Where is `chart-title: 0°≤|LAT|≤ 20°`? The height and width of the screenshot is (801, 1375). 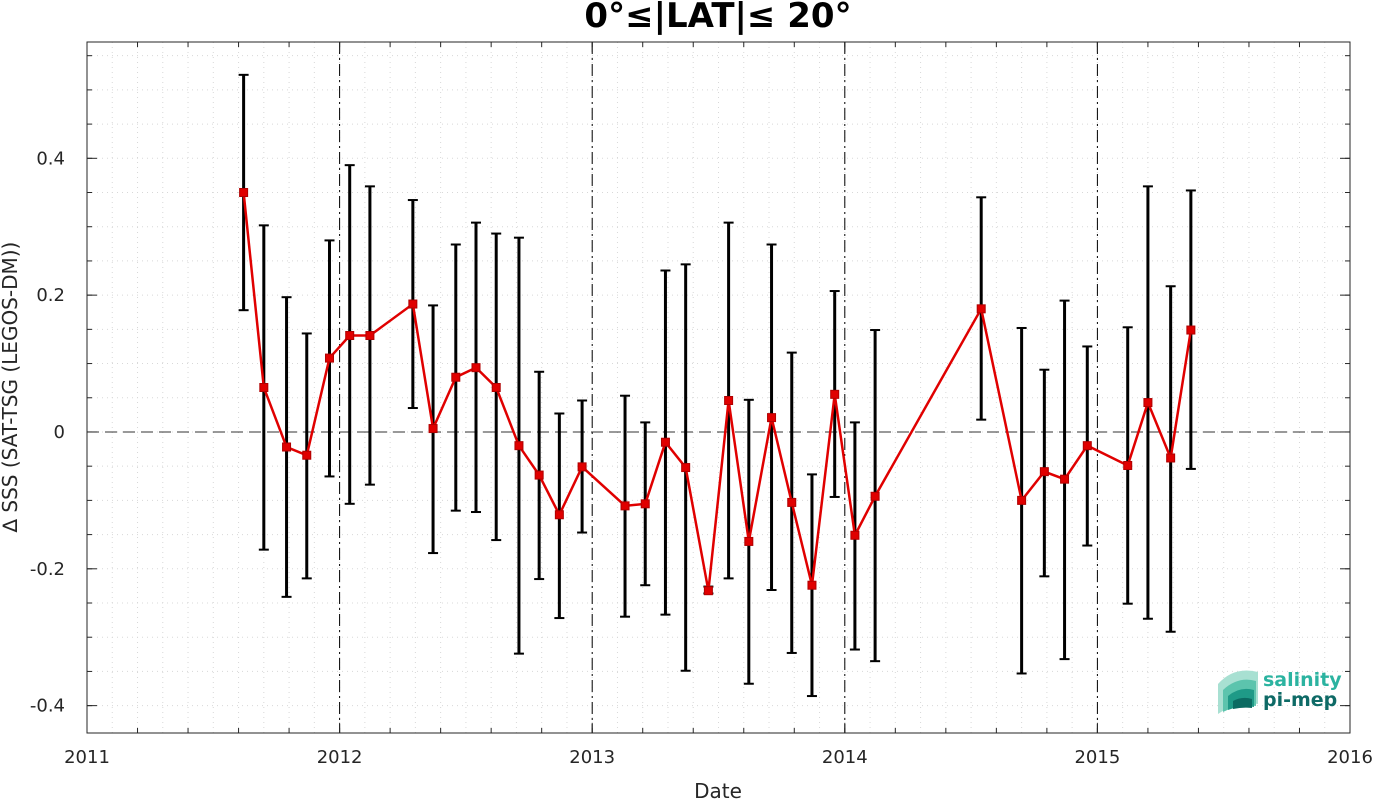
chart-title: 0°≤|LAT|≤ 20° is located at coordinates (717, 18).